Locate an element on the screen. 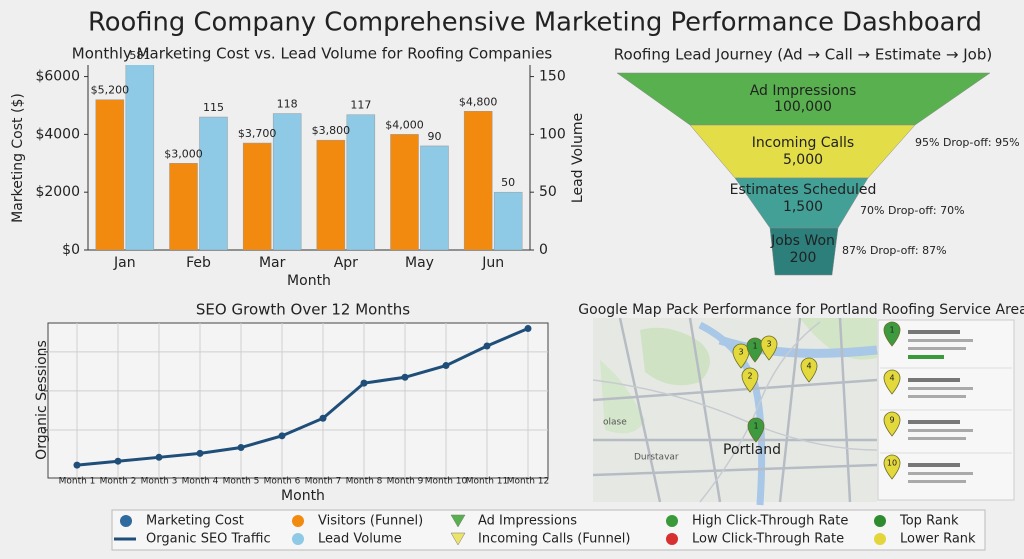 The width and height of the screenshot is (1024, 559). y2-axis-label: Lead Volume is located at coordinates (578, 158).